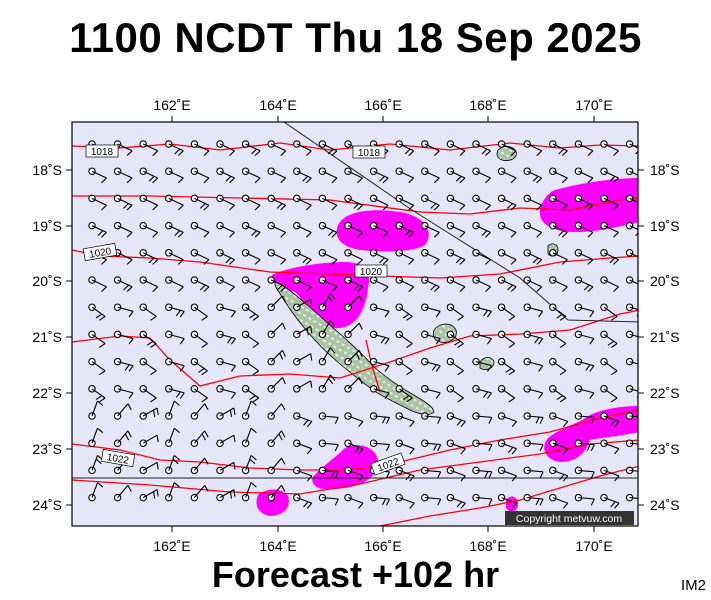  I want to click on lon-tick-label: 168˚E, so click(487, 546).